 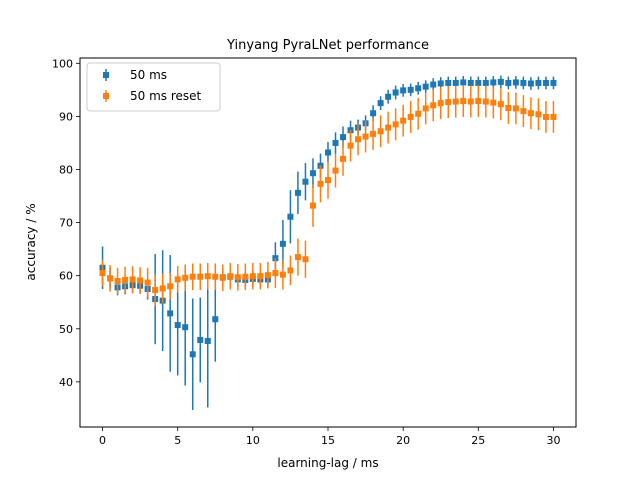 I want to click on x-tick-label: 20, so click(x=403, y=440).